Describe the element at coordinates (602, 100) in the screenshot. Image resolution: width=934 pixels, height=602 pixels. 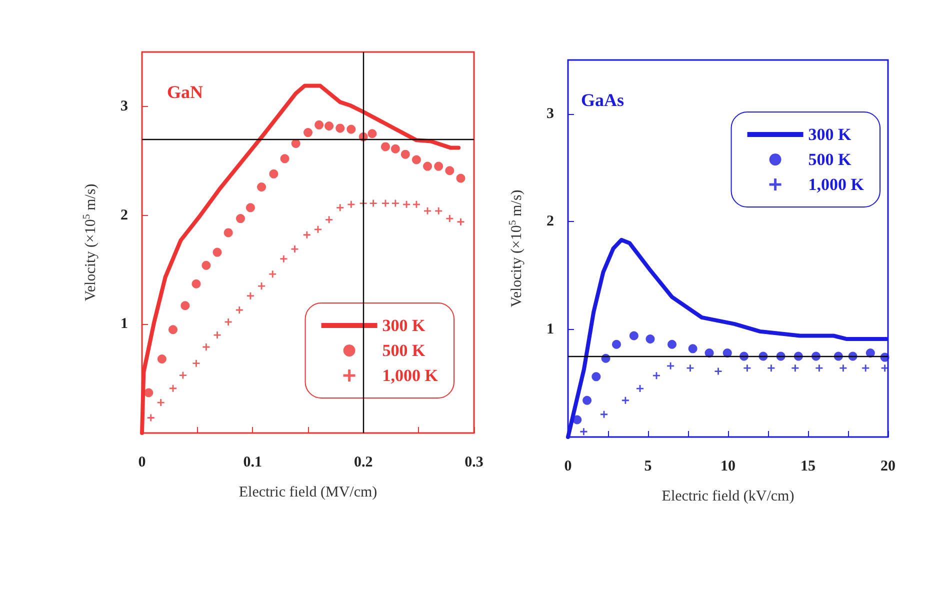
I see `text: GaAs` at that location.